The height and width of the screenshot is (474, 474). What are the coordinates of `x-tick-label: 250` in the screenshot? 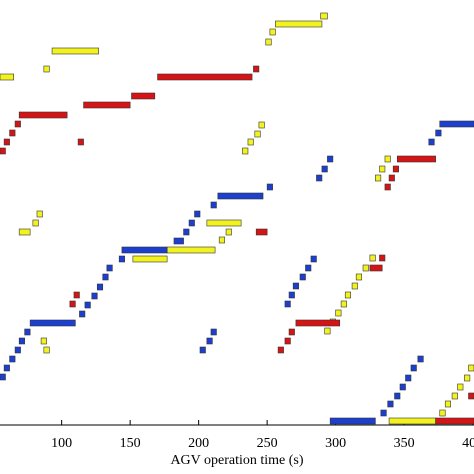 It's located at (267, 443).